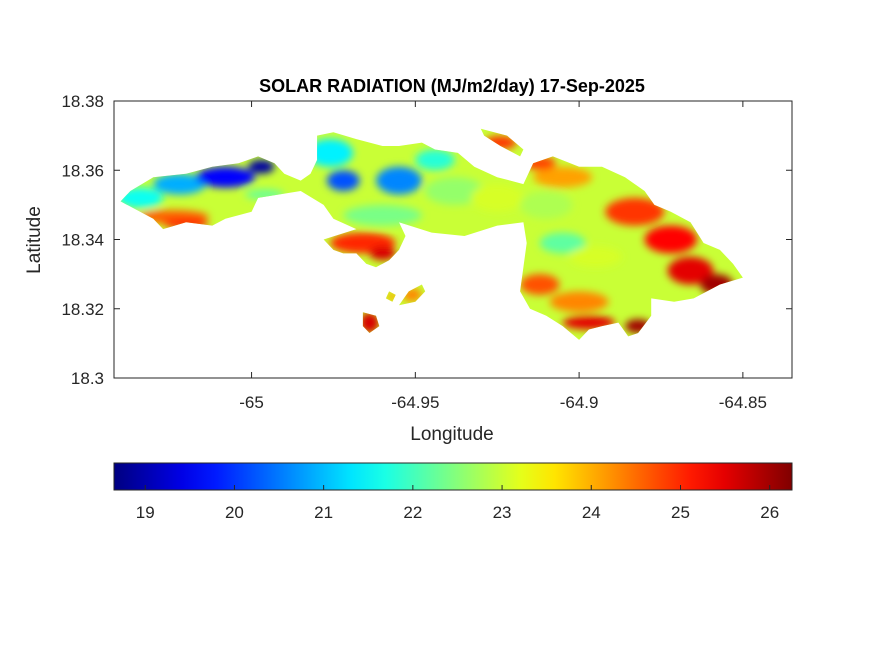  I want to click on y-axis-label: Latitude, so click(34, 240).